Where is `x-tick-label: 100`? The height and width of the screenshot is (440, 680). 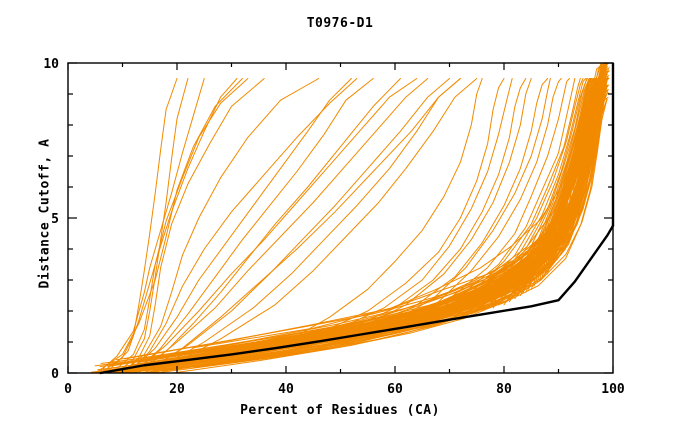 x-tick-label: 100 is located at coordinates (613, 389).